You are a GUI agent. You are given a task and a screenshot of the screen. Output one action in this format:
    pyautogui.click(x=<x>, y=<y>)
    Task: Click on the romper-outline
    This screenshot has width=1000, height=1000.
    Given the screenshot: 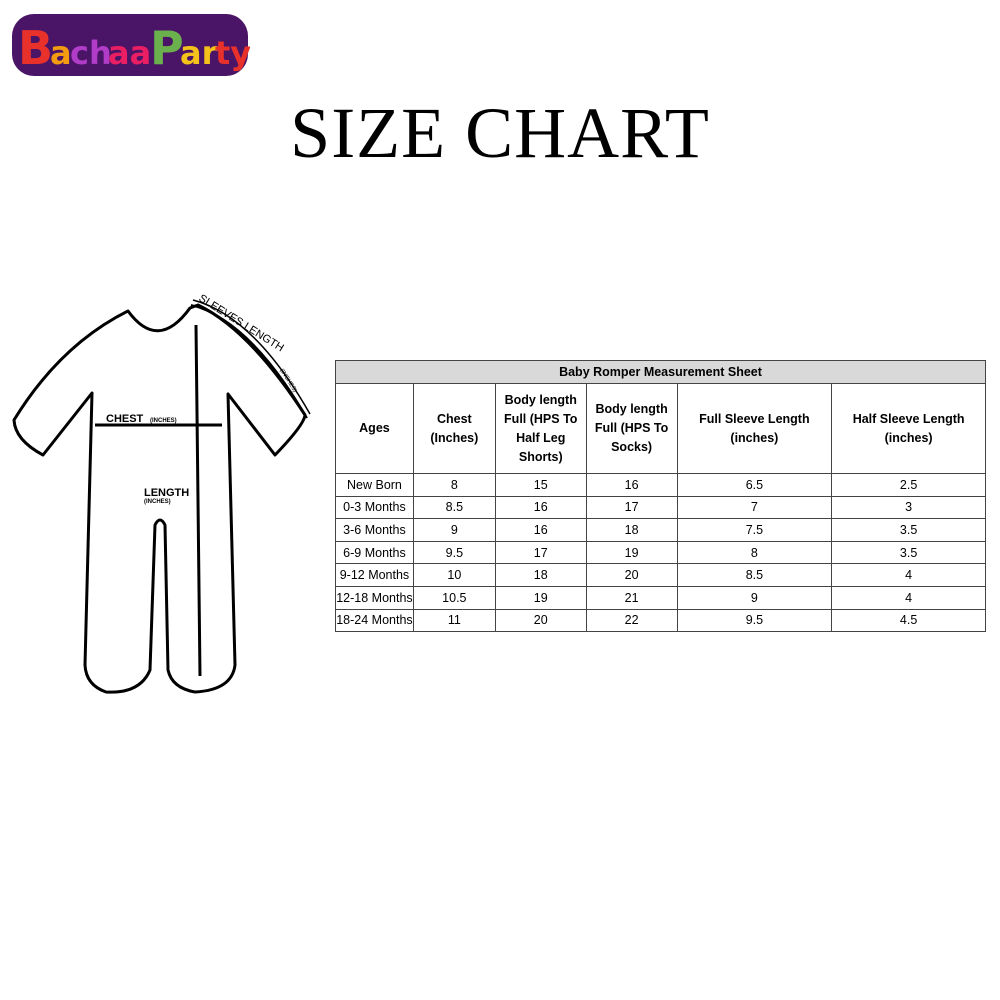 What is the action you would take?
    pyautogui.click(x=159, y=498)
    